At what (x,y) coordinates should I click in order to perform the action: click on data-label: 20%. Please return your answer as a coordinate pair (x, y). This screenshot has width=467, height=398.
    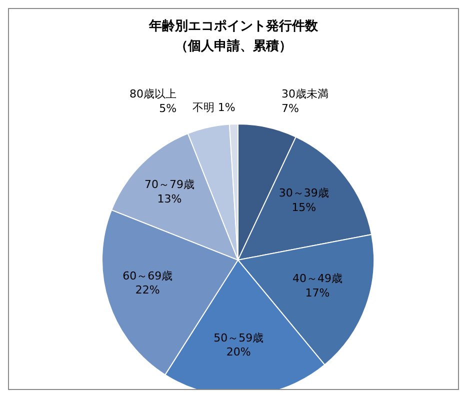
    Looking at the image, I should click on (238, 352).